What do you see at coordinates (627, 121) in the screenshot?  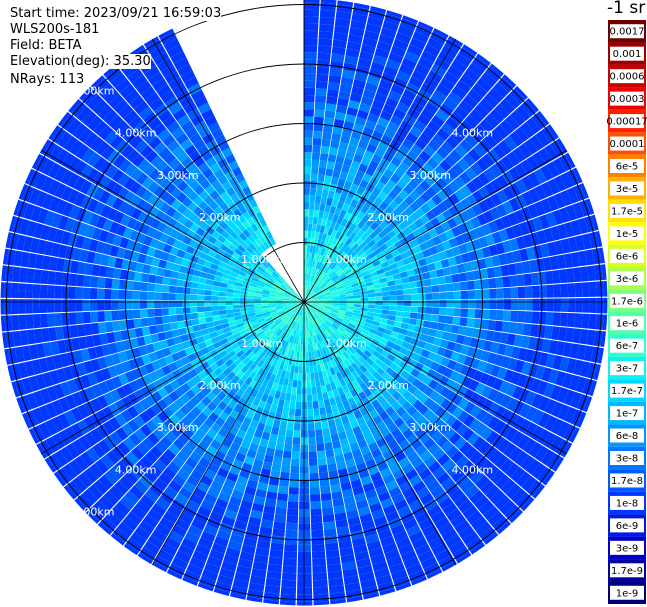 I see `colorbar-label-bg` at bounding box center [627, 121].